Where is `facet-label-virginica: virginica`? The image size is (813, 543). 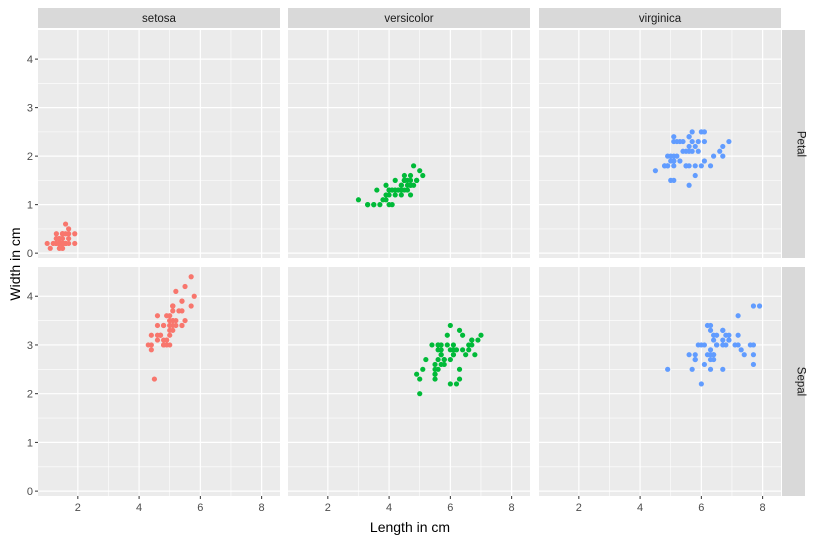 facet-label-virginica: virginica is located at coordinates (660, 19).